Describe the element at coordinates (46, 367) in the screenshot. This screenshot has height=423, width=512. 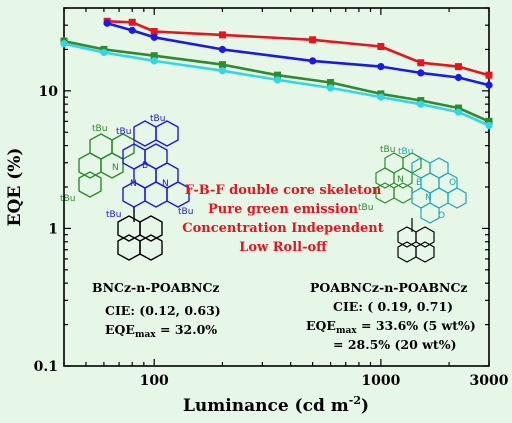
I see `y-tick-label: 0.1` at that location.